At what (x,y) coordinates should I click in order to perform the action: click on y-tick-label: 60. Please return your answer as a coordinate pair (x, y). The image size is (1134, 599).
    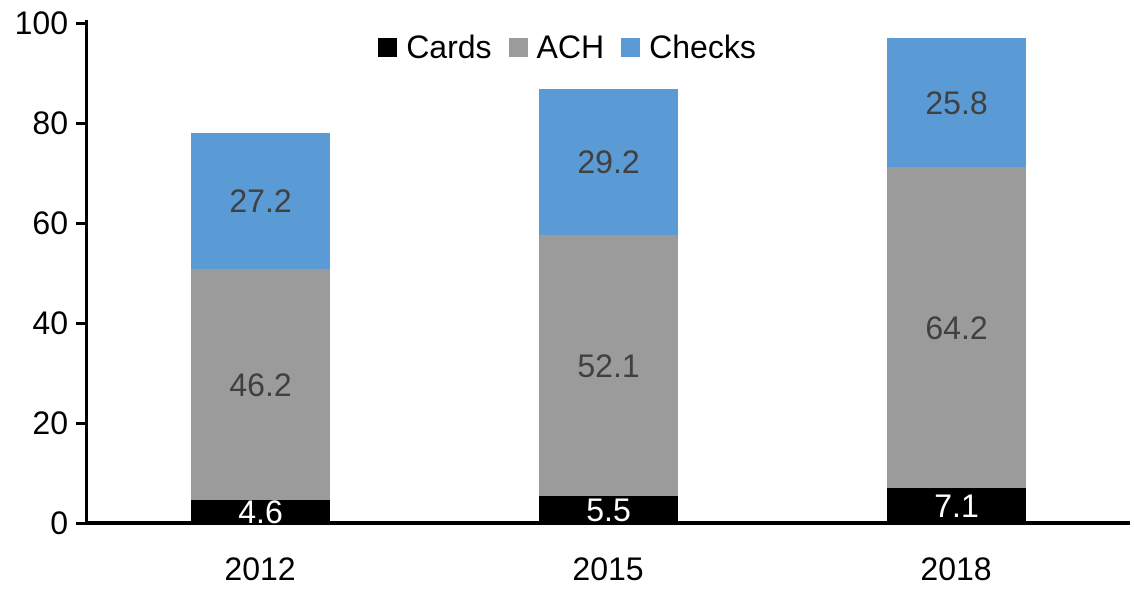
    Looking at the image, I should click on (50, 223).